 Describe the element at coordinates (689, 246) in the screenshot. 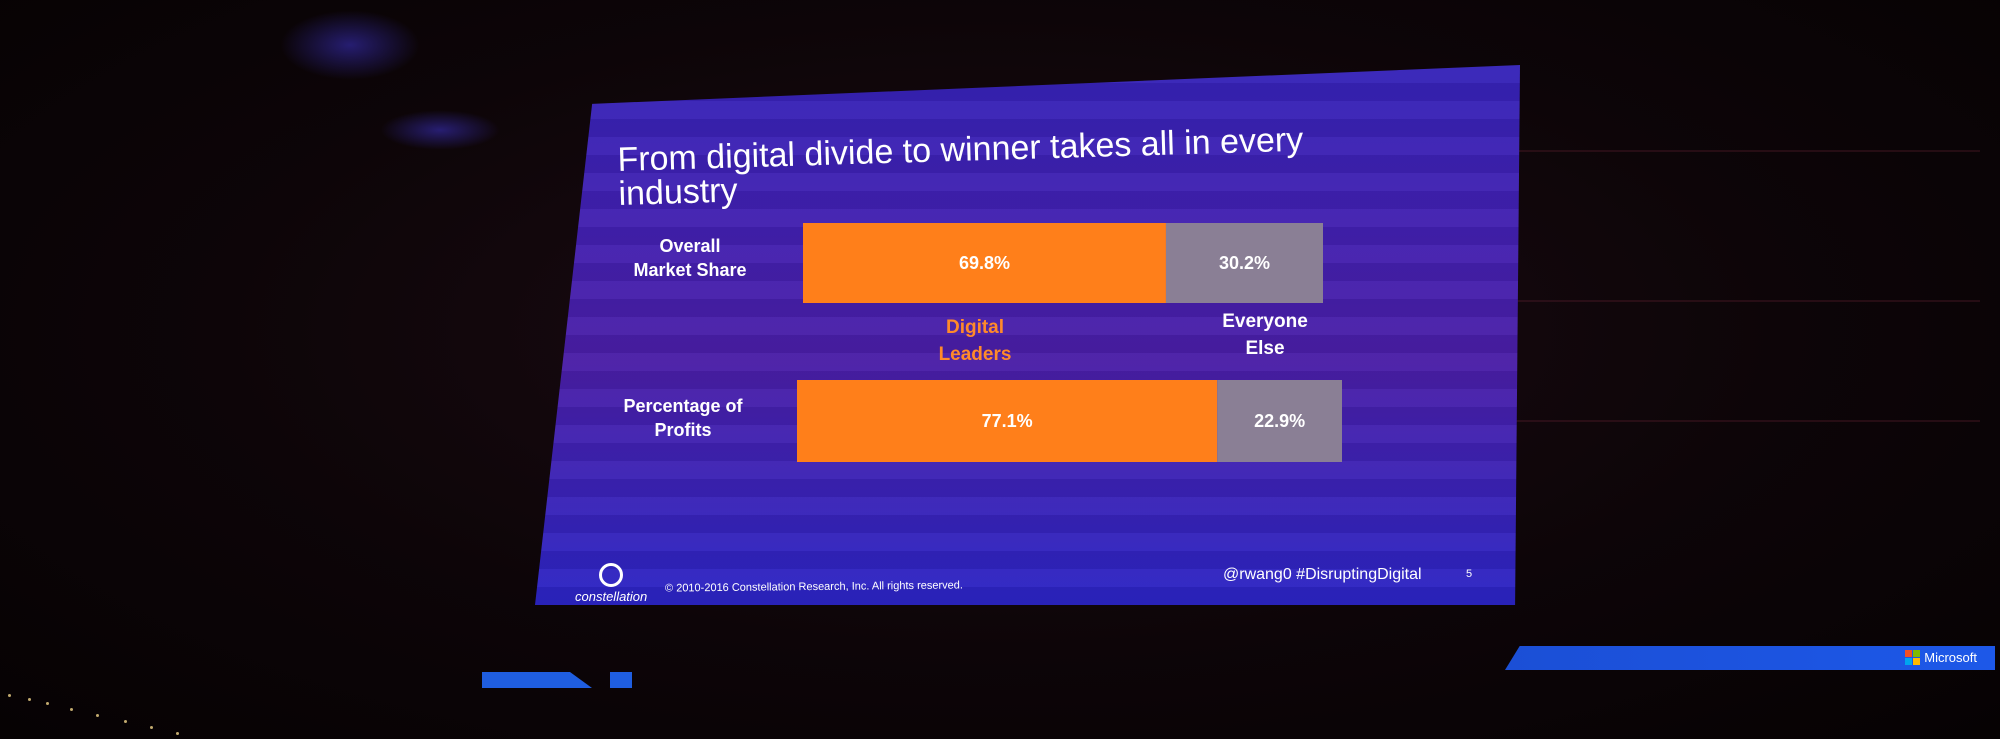

I see `category-label: Overall` at that location.